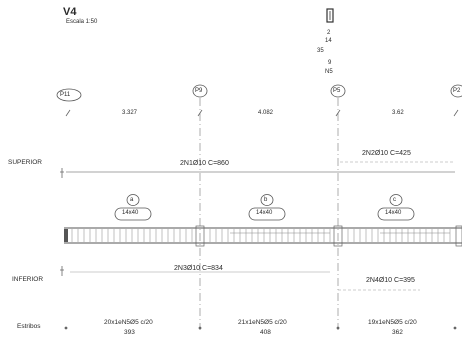  I want to click on section-id-c: c, so click(394, 200).